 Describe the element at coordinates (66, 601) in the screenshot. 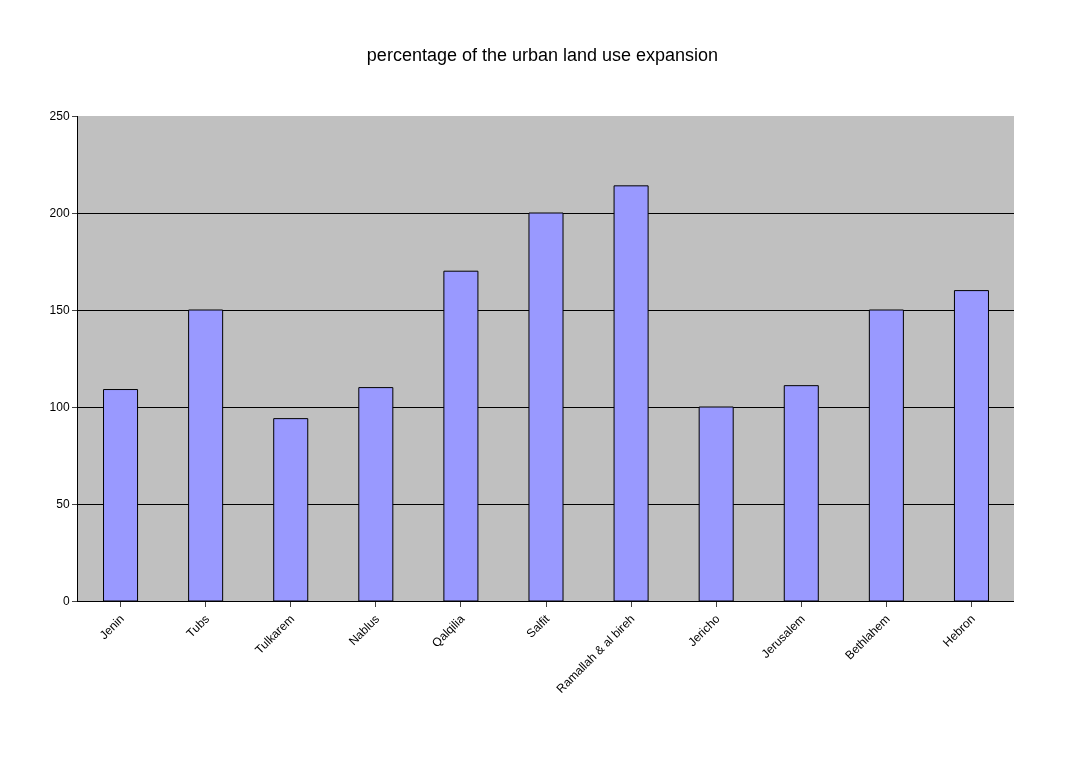

I see `y-tick-label: 0` at that location.